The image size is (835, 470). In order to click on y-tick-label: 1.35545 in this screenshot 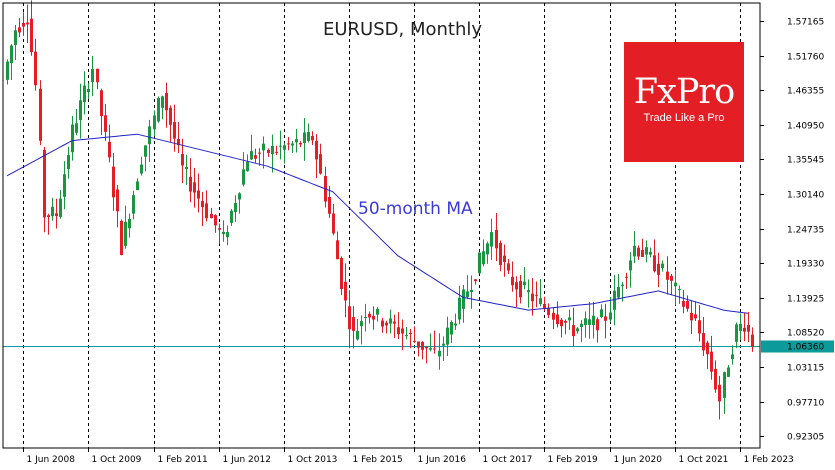, I will do `click(805, 161)`.